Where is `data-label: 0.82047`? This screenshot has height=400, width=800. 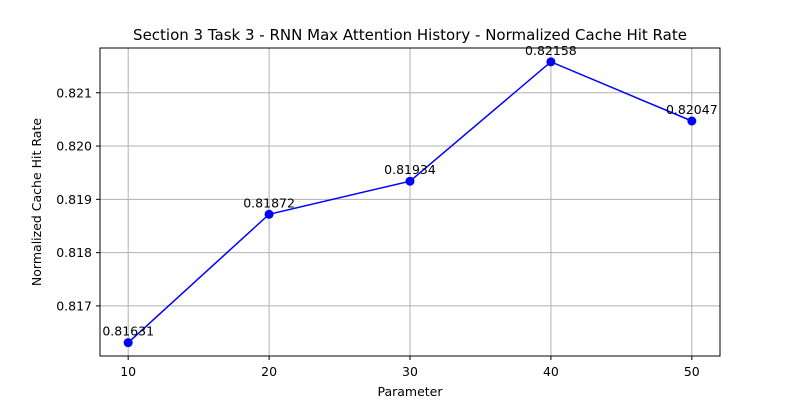
data-label: 0.82047 is located at coordinates (692, 109).